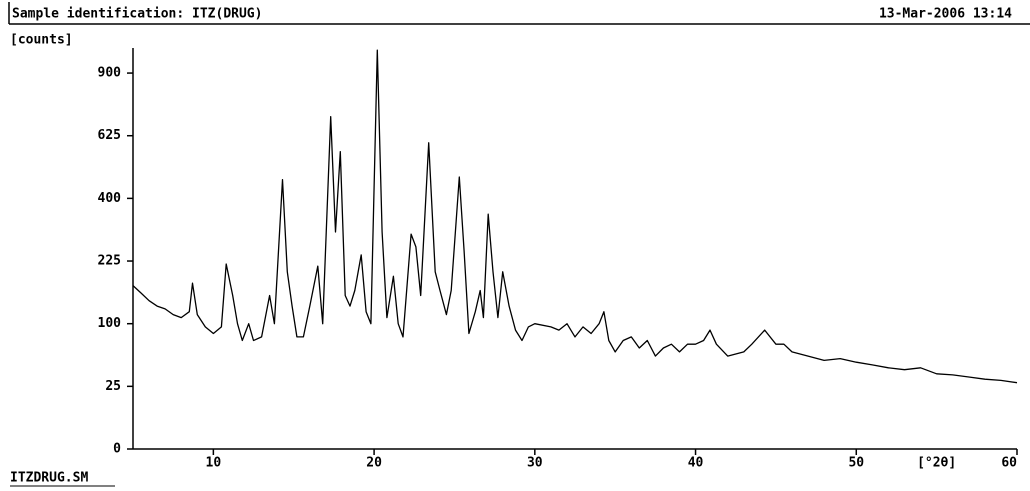 The height and width of the screenshot is (491, 1030). I want to click on y-tick-label: 625, so click(109, 135).